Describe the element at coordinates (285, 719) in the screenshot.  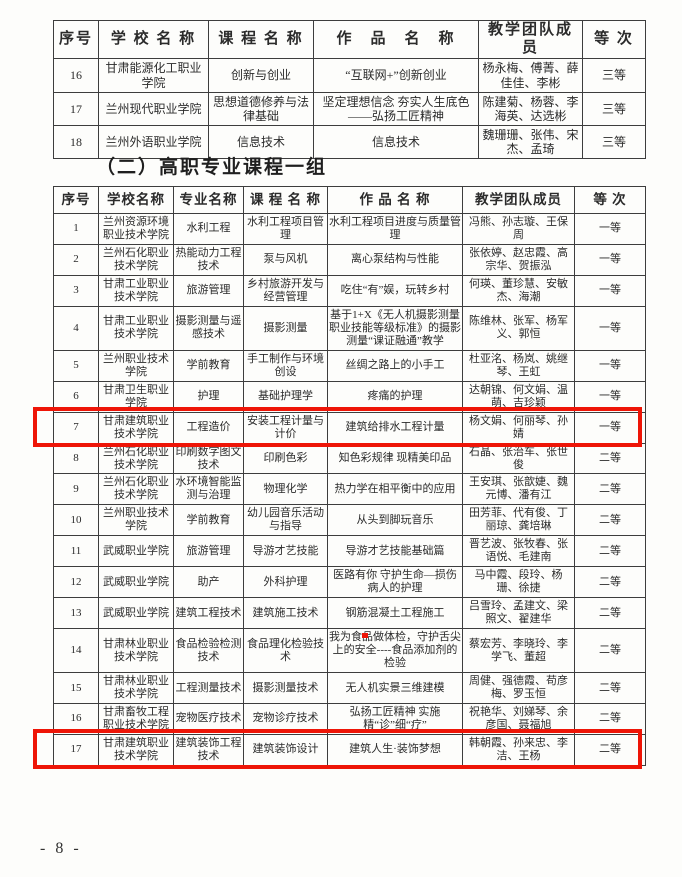
I see `table-cell: 宠物诊疗技术` at that location.